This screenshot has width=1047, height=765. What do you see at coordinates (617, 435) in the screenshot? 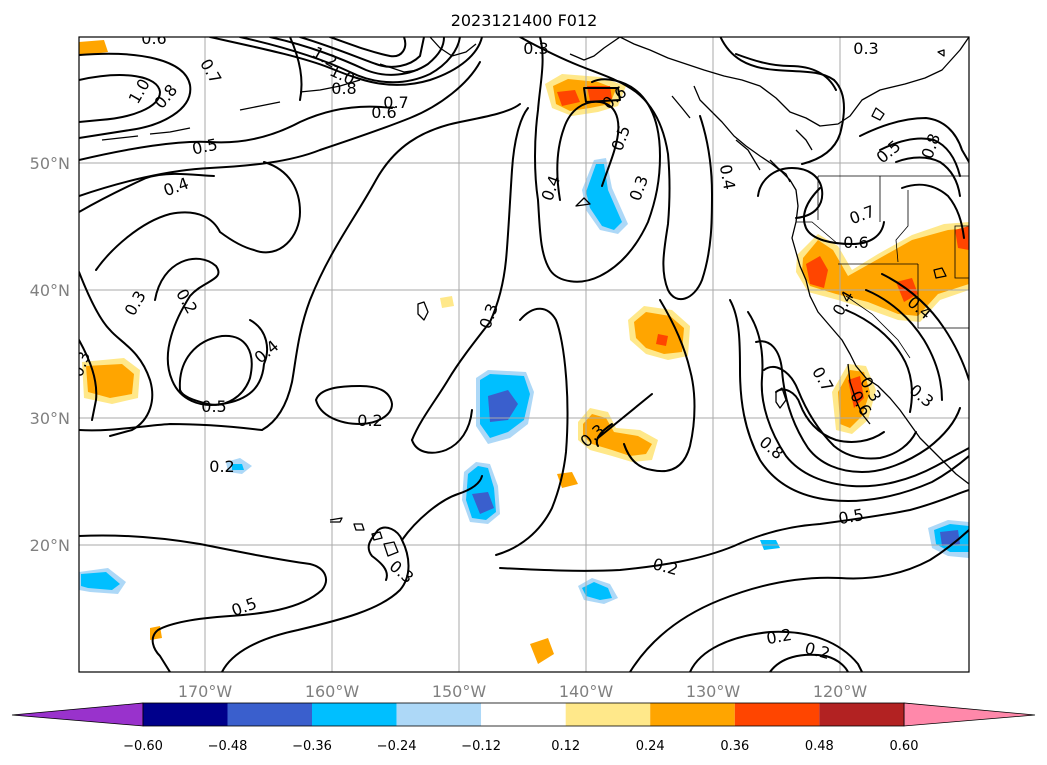
I see `shade-hawaii-east-core` at bounding box center [617, 435].